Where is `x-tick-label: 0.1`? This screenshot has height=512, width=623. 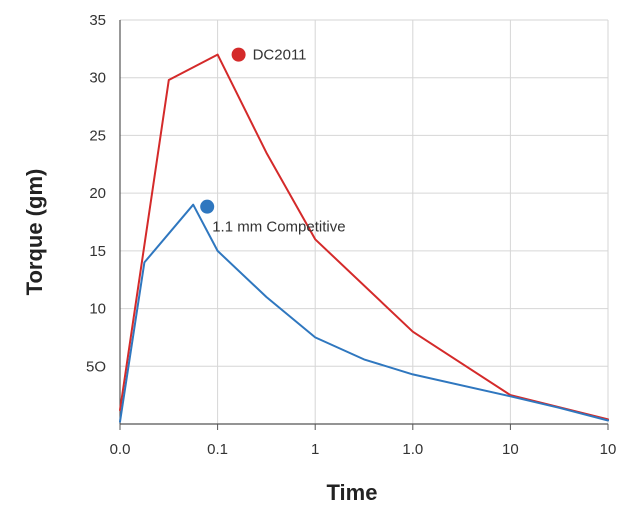 x-tick-label: 0.1 is located at coordinates (217, 449).